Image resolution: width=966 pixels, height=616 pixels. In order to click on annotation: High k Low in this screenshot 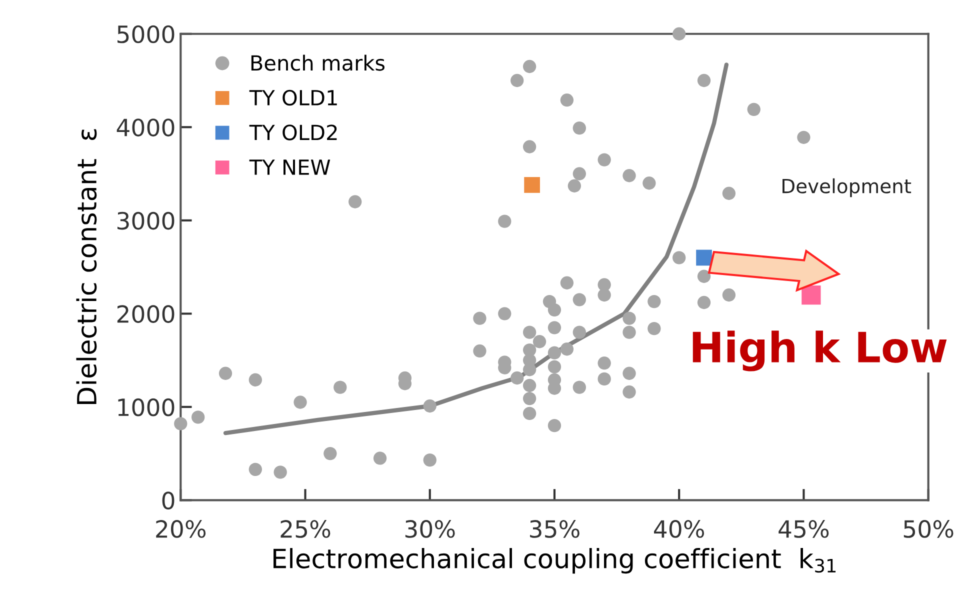, I will do `click(819, 351)`.